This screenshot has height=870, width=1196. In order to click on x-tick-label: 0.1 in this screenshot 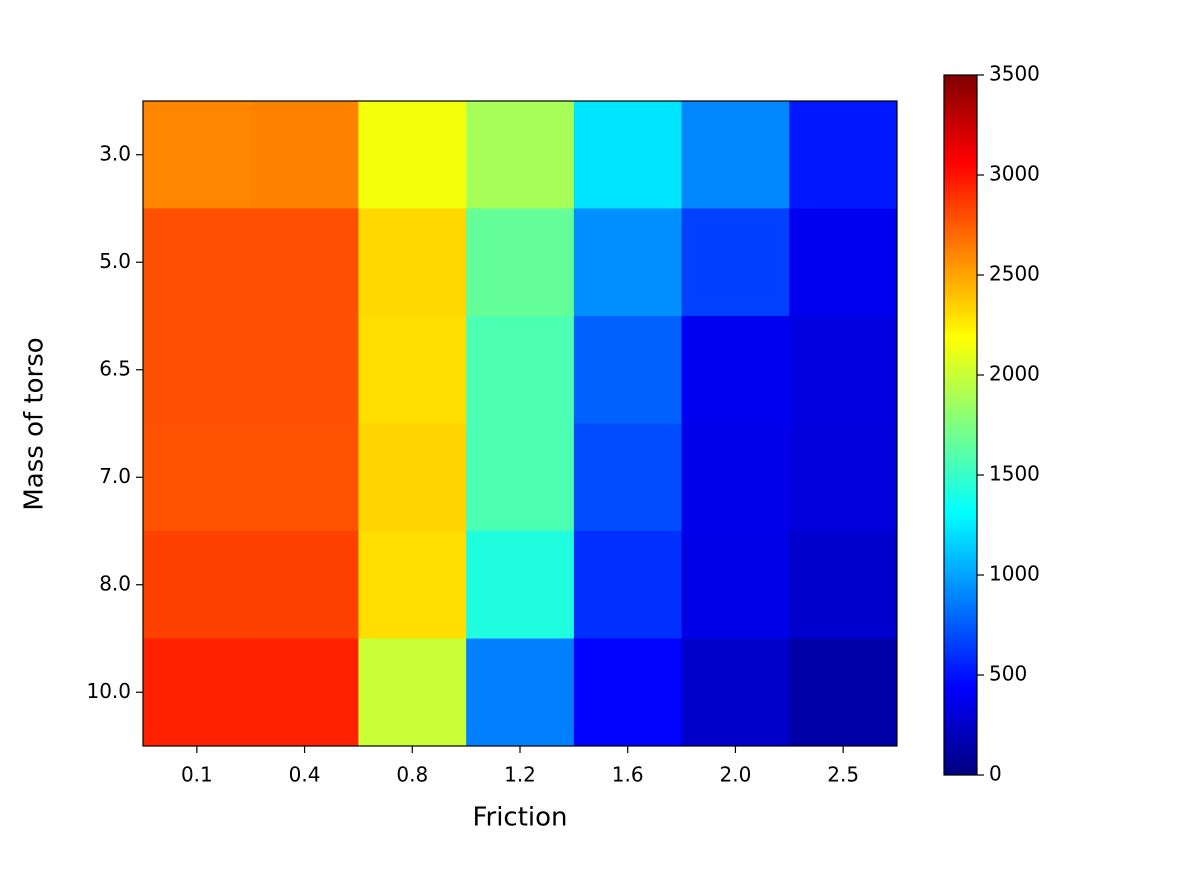, I will do `click(197, 775)`.